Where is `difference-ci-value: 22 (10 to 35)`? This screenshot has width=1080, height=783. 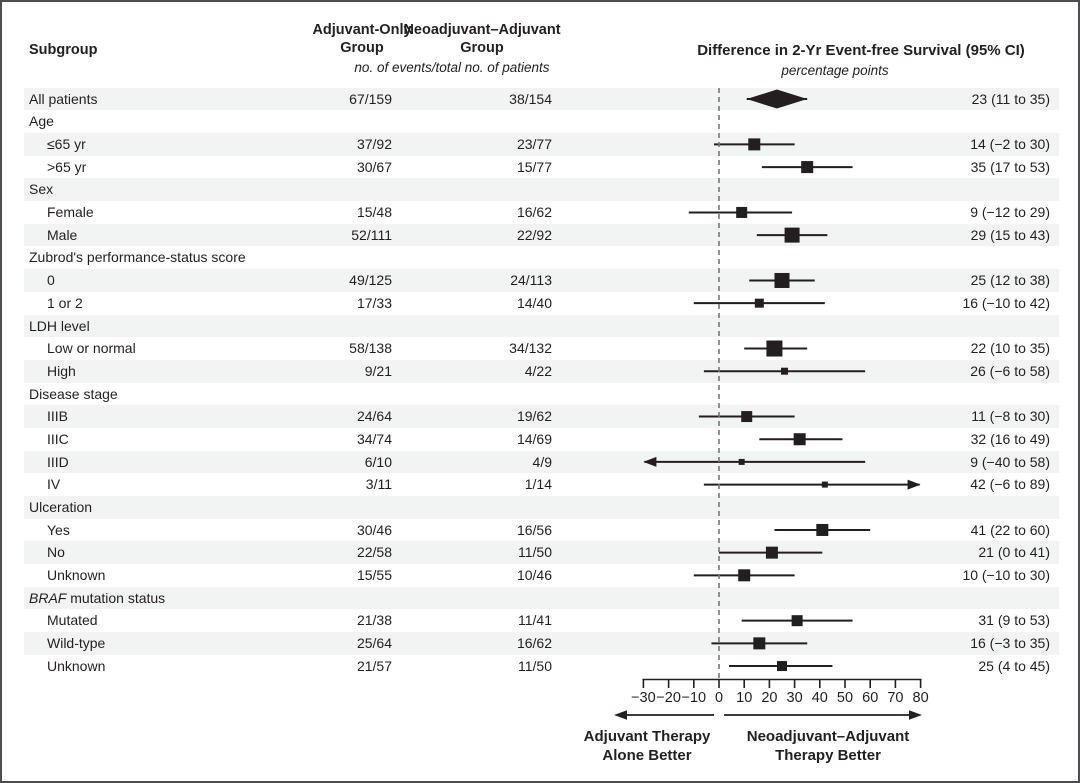 difference-ci-value: 22 (10 to 35) is located at coordinates (1010, 348).